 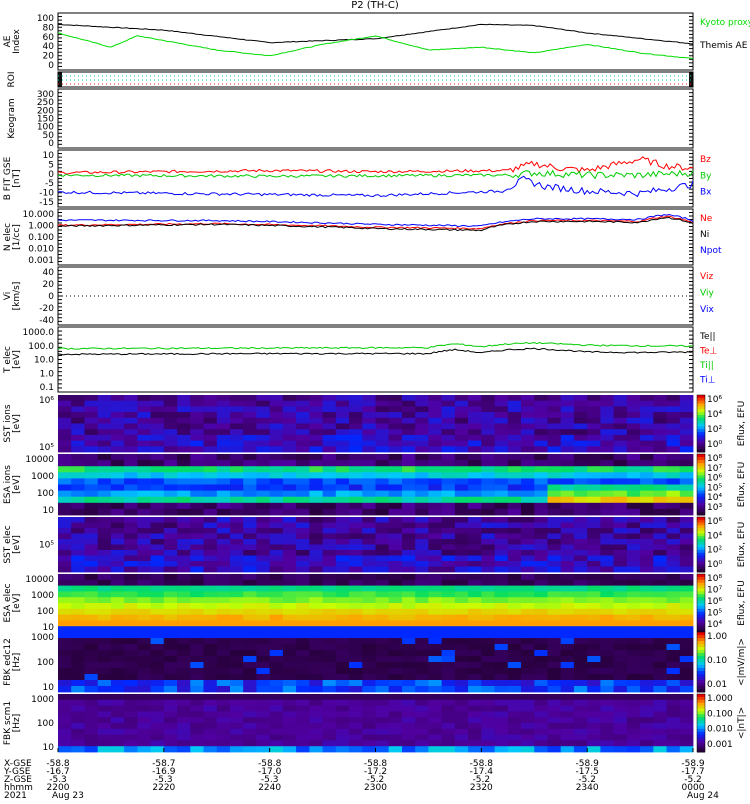 I want to click on fbk-scm1-colorbar-segment, so click(x=701, y=727).